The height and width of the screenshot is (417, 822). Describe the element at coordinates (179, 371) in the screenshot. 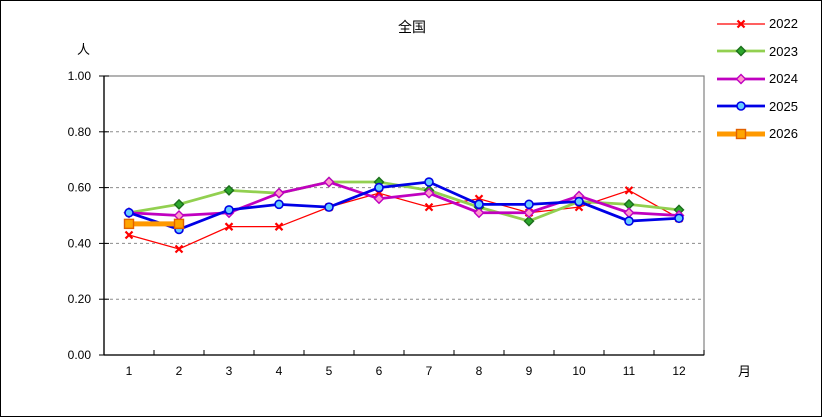

I see `x-tick-label: 2` at that location.